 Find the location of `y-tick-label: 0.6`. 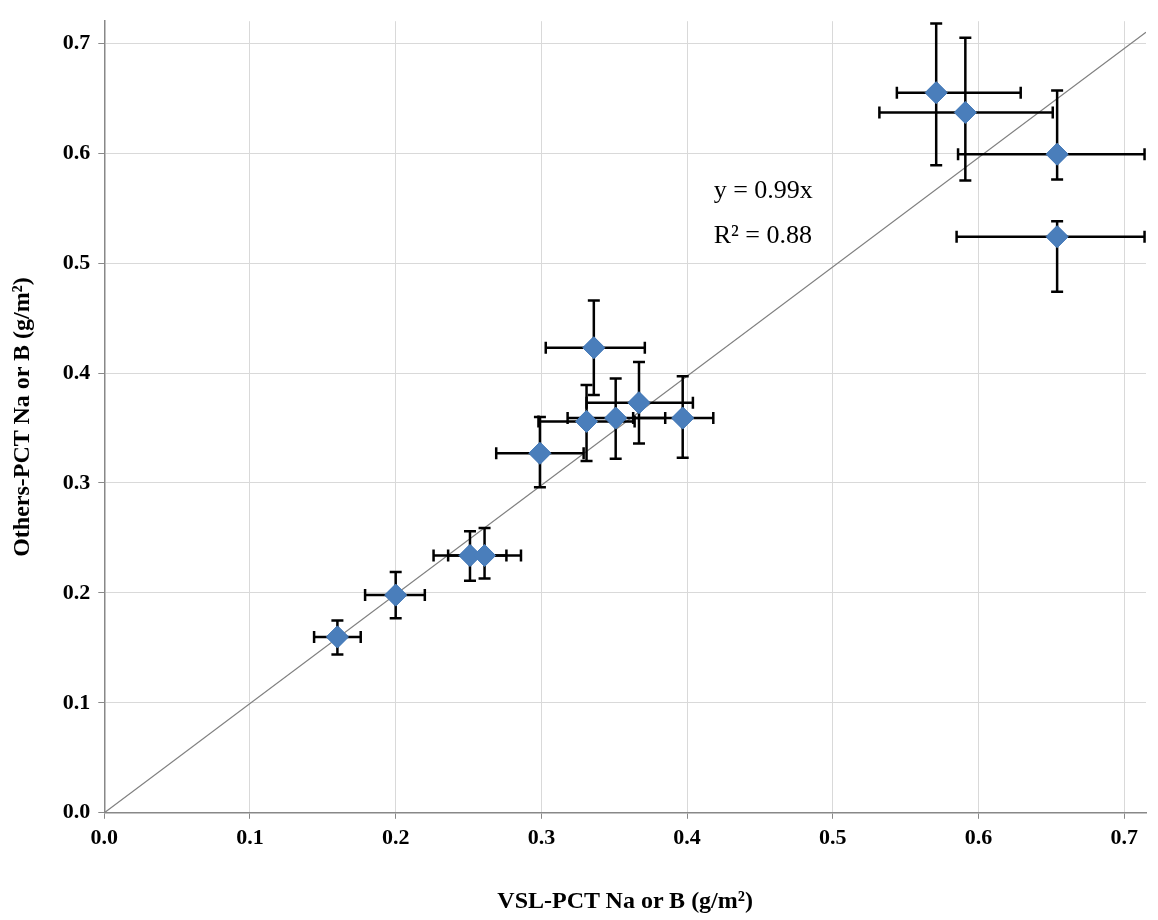

y-tick-label: 0.6 is located at coordinates (76, 151).